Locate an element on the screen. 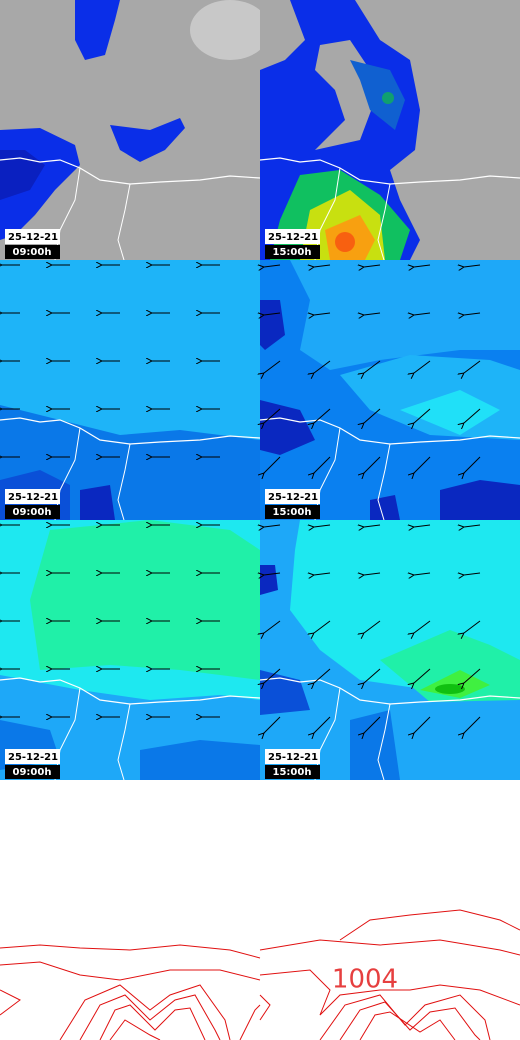 Image resolution: width=520 pixels, height=1040 pixels. panel is located at coordinates (130, 992).